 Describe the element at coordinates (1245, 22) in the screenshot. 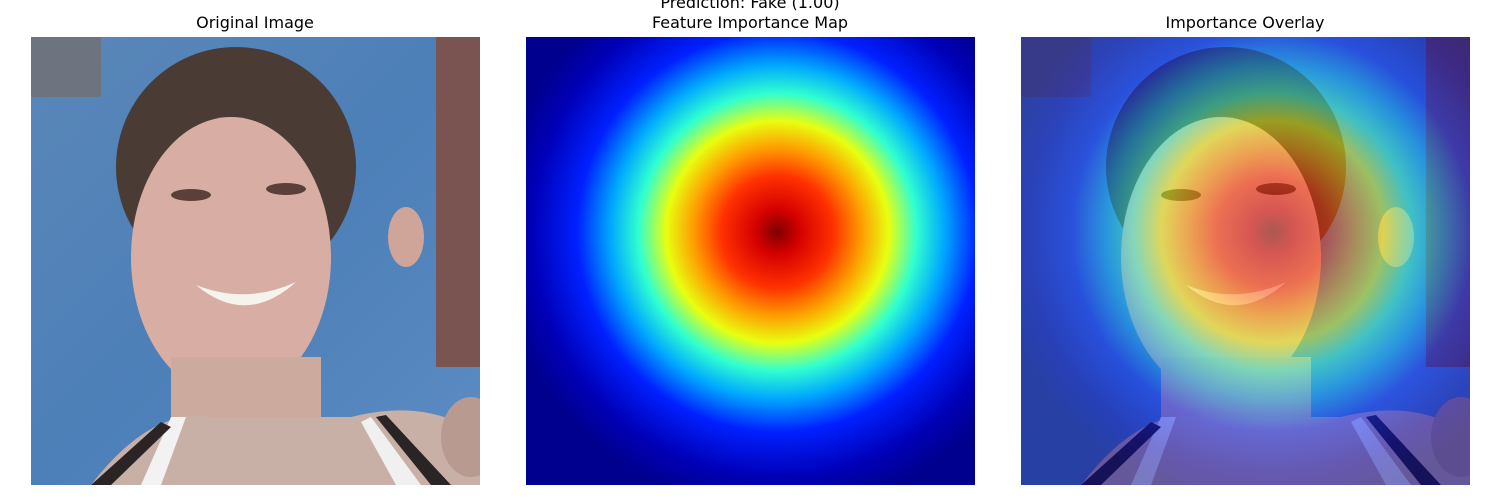

I see `panel-title: Importance Overlay` at that location.